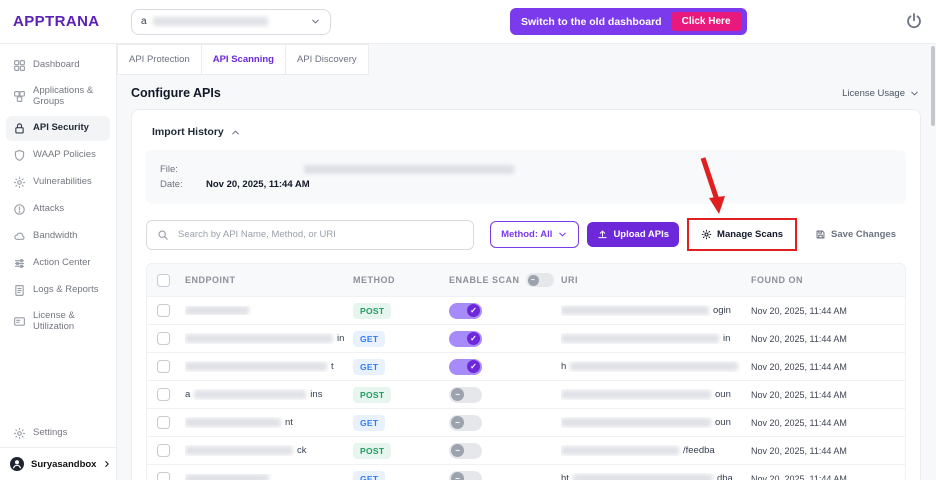 This screenshot has width=936, height=480. Describe the element at coordinates (742, 204) in the screenshot. I see `annotation-highlight-box: Manage Scans` at that location.